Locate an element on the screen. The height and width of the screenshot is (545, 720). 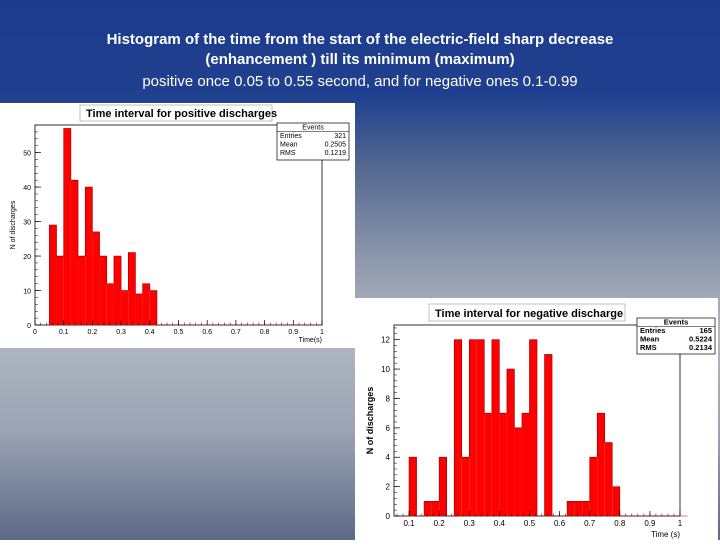
y-tick-label: 2 is located at coordinates (388, 487).